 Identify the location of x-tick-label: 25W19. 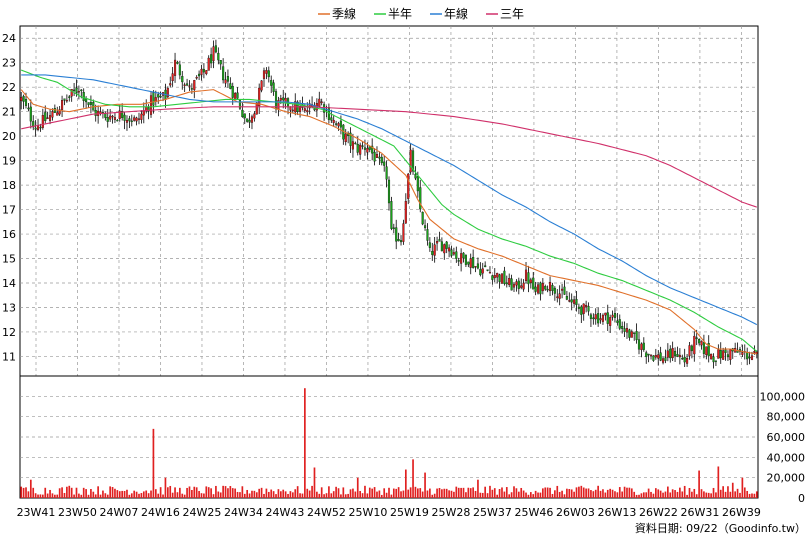
(409, 512).